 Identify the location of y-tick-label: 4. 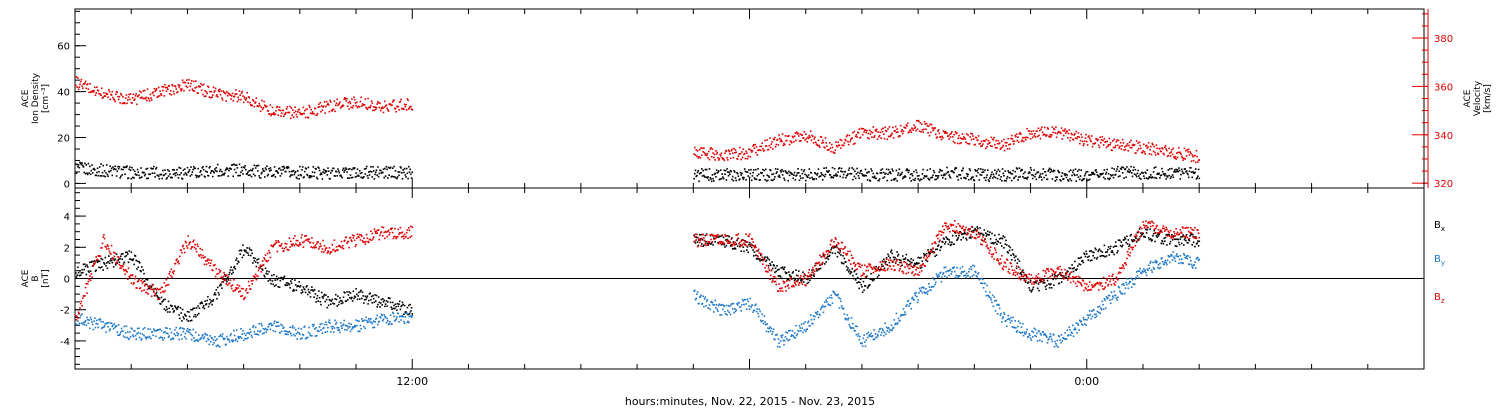
(67, 217).